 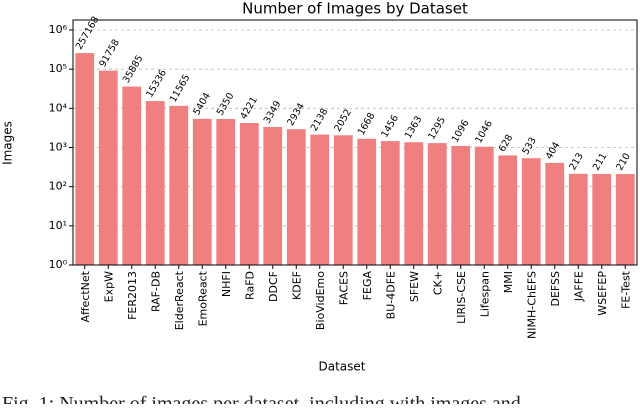 What do you see at coordinates (58, 186) in the screenshot?
I see `y-tick-label: 10²` at bounding box center [58, 186].